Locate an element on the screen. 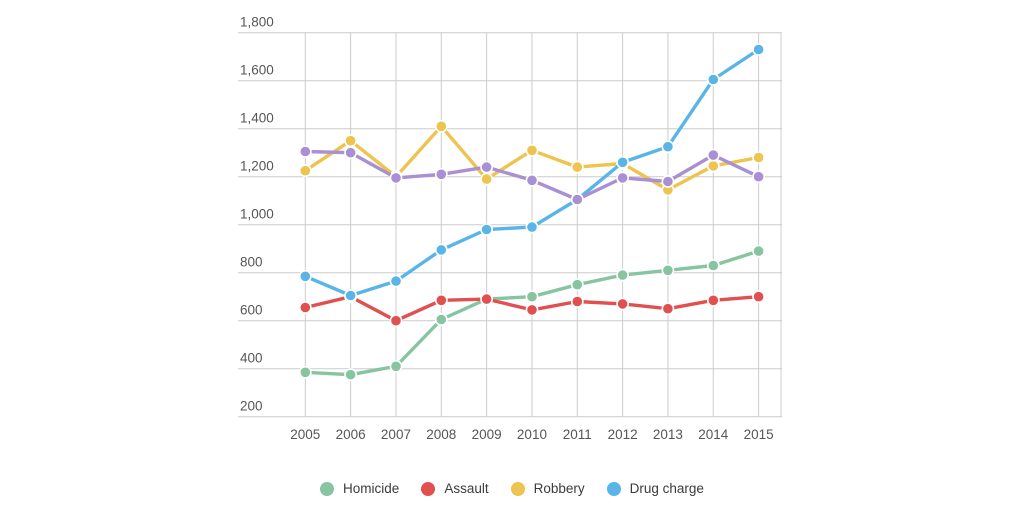 The height and width of the screenshot is (512, 1024). x-tick-label: 2008 is located at coordinates (441, 434).